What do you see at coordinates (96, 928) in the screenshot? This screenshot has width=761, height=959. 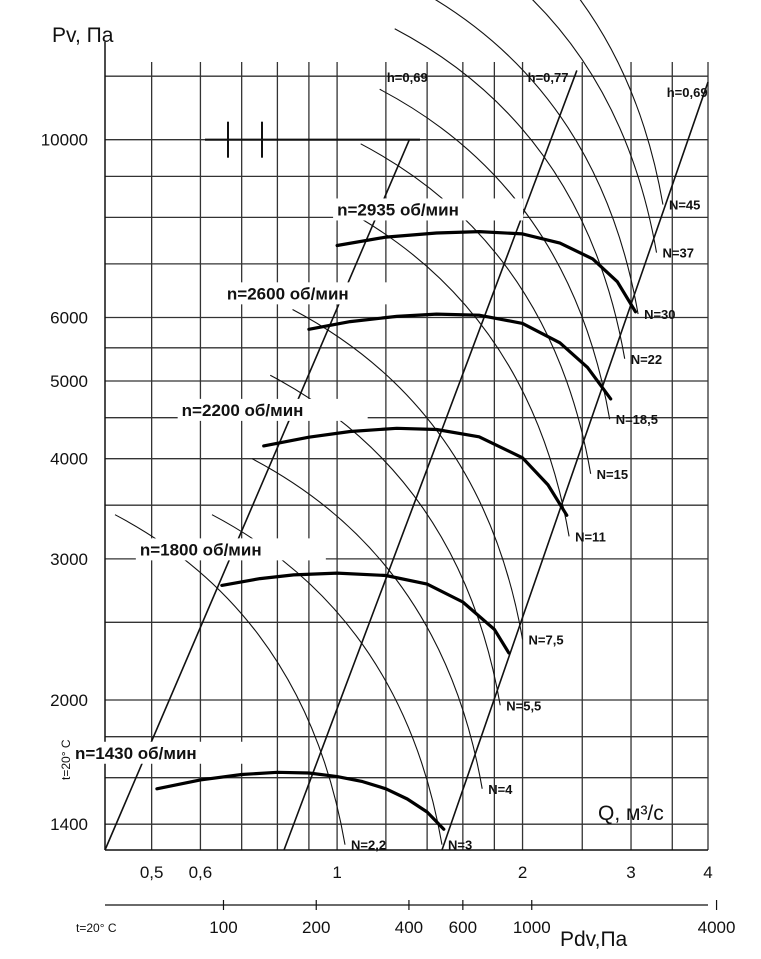 I see `bottom-temperature-label: t=20° C` at bounding box center [96, 928].